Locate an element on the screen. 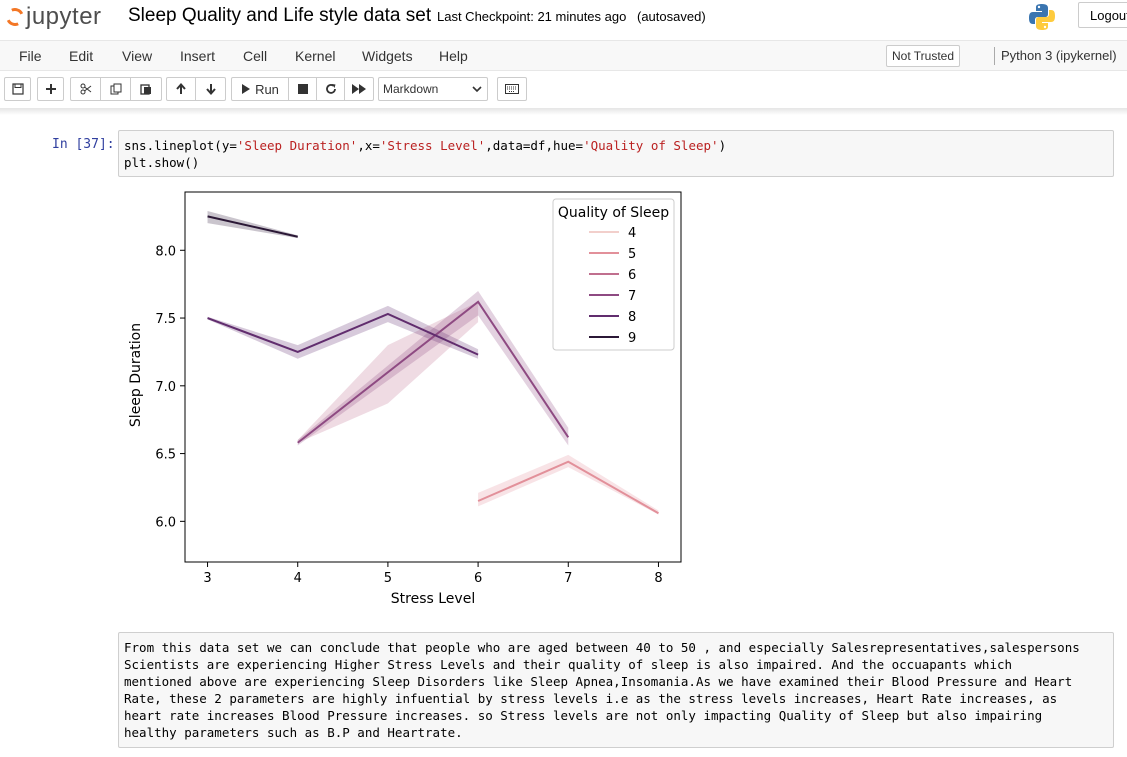  menu-widgets: Widgets is located at coordinates (387, 56).